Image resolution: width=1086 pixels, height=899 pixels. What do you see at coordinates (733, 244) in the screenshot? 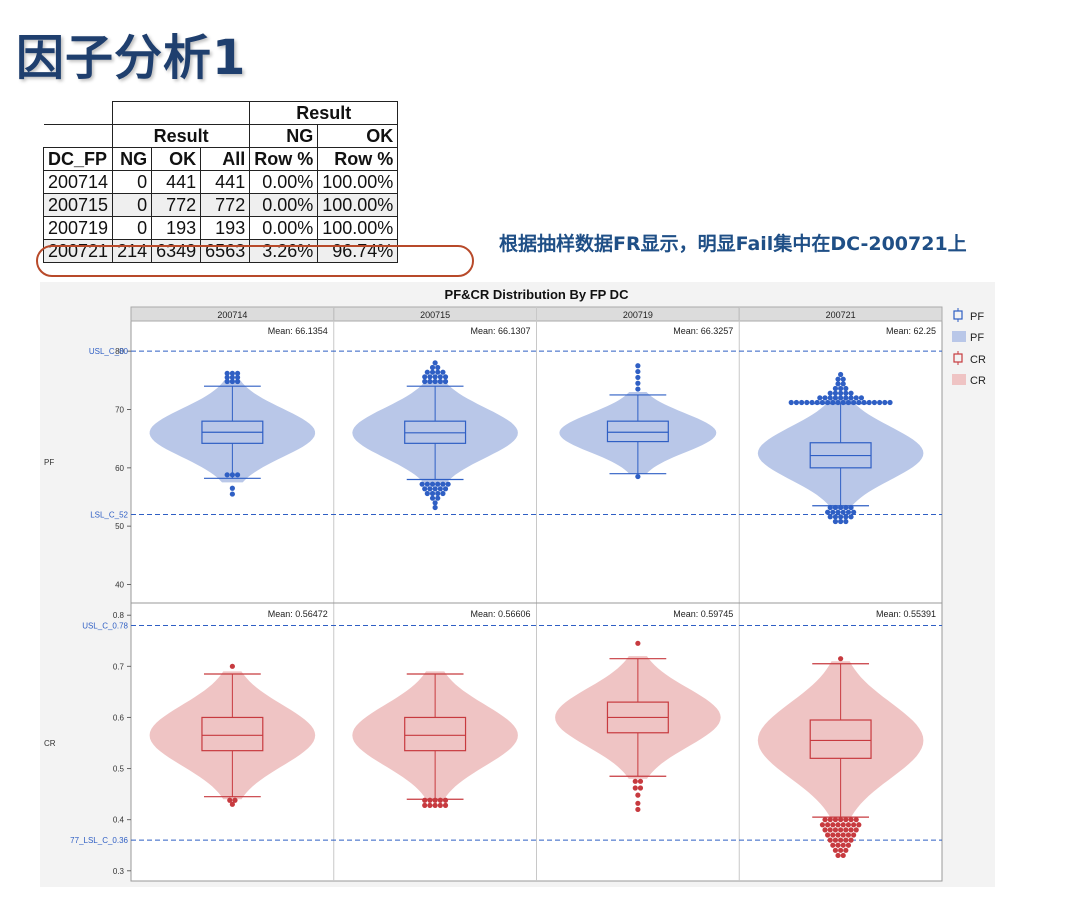
I see `annotation-text: 根据抽样数据FR显示，明显Fail集中在DC-200721上` at bounding box center [733, 244].